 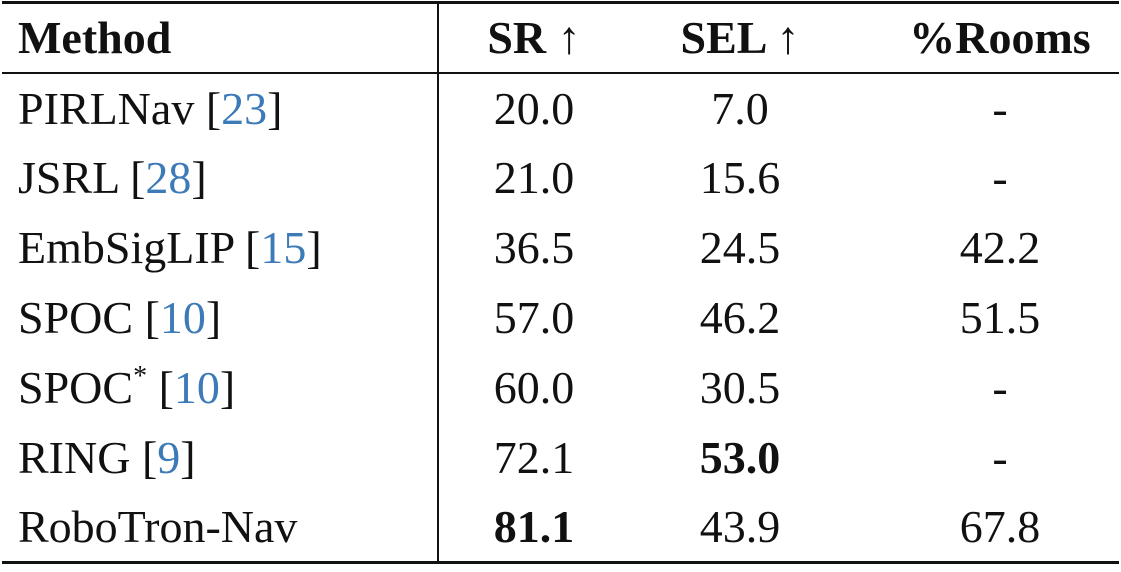 I want to click on value-cell: 7.0, so click(x=740, y=108).